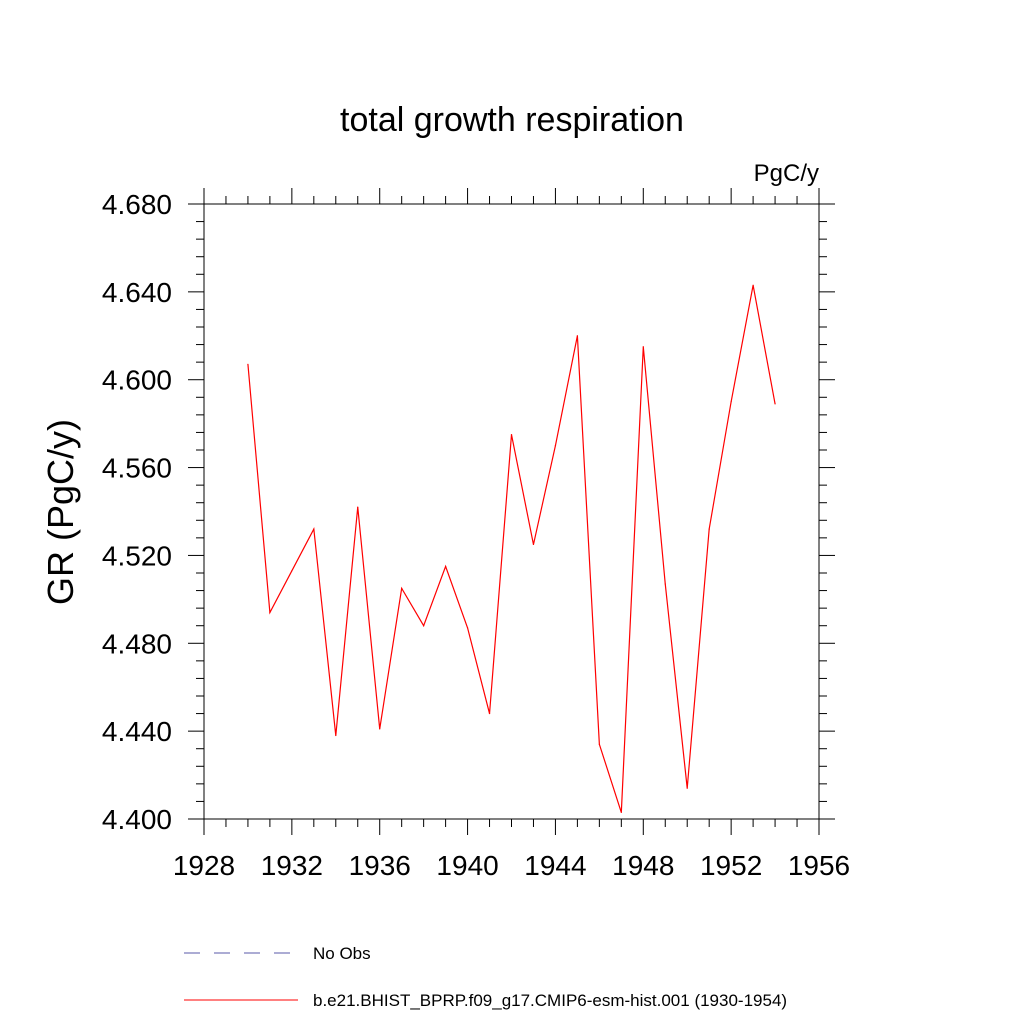 This screenshot has height=1024, width=1024. What do you see at coordinates (60, 512) in the screenshot?
I see `y-axis-label: GR (PgC/y)` at bounding box center [60, 512].